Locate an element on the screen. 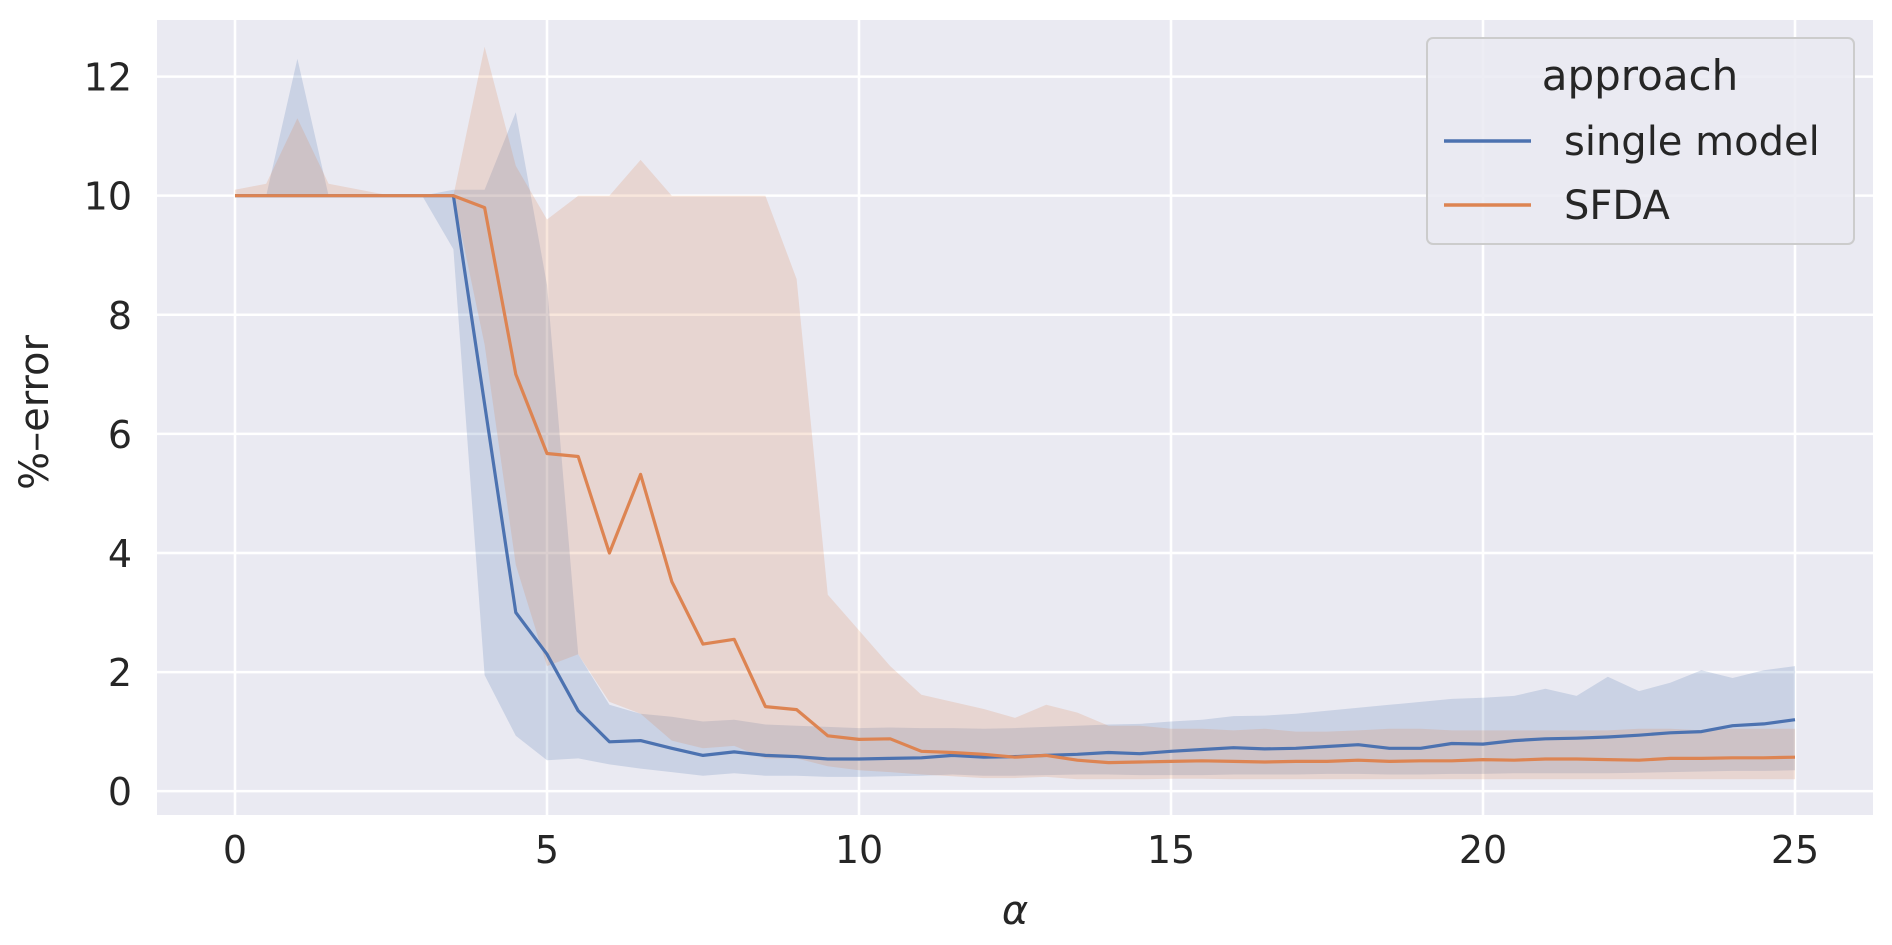  legend: approach single model SFDA is located at coordinates (1640, 141).